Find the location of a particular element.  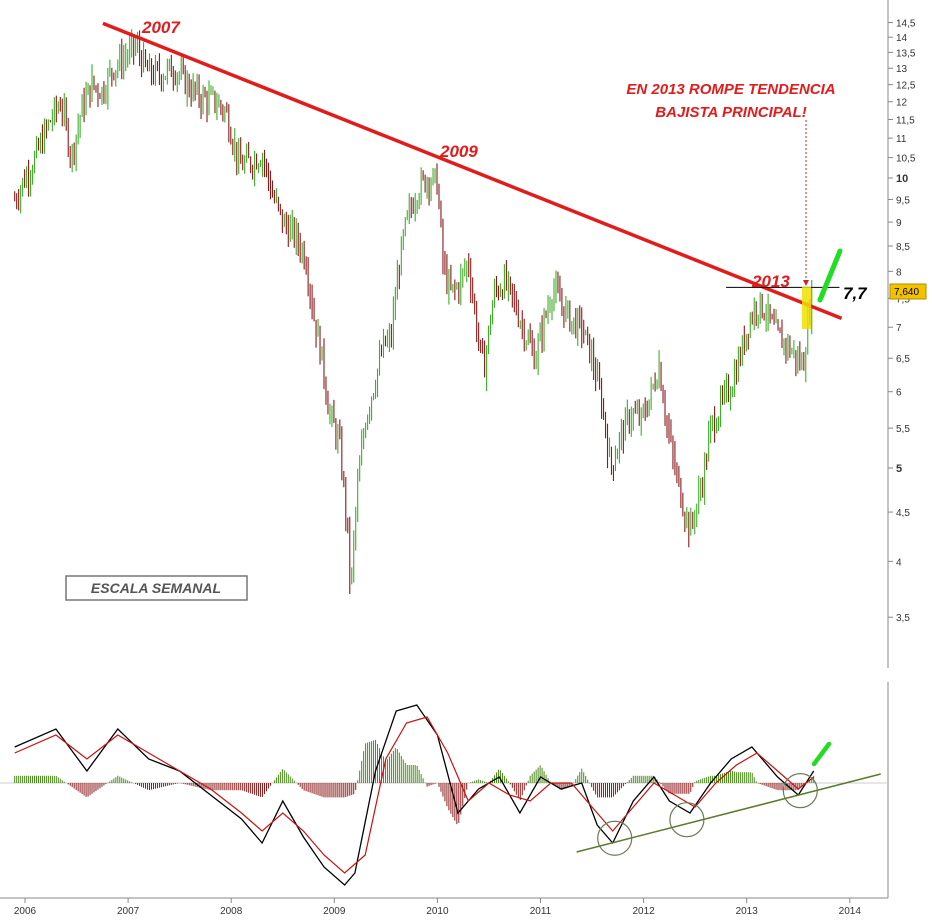

scale-box is located at coordinates (156, 588).